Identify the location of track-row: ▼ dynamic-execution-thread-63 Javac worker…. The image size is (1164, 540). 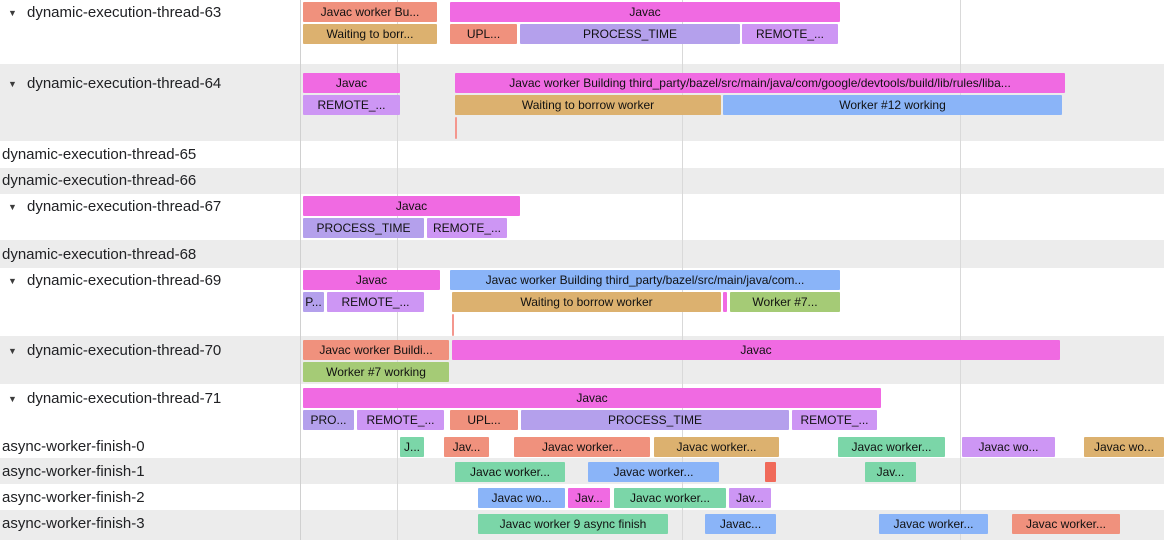
(582, 32).